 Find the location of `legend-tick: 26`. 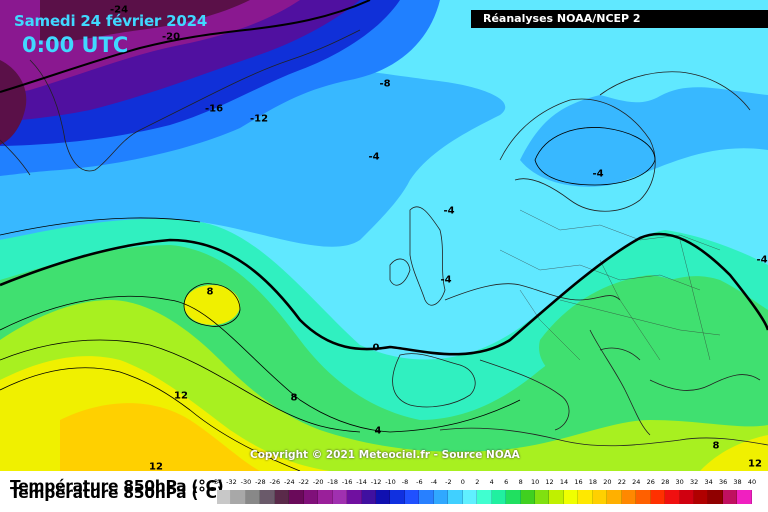

legend-tick: 26 is located at coordinates (650, 482).